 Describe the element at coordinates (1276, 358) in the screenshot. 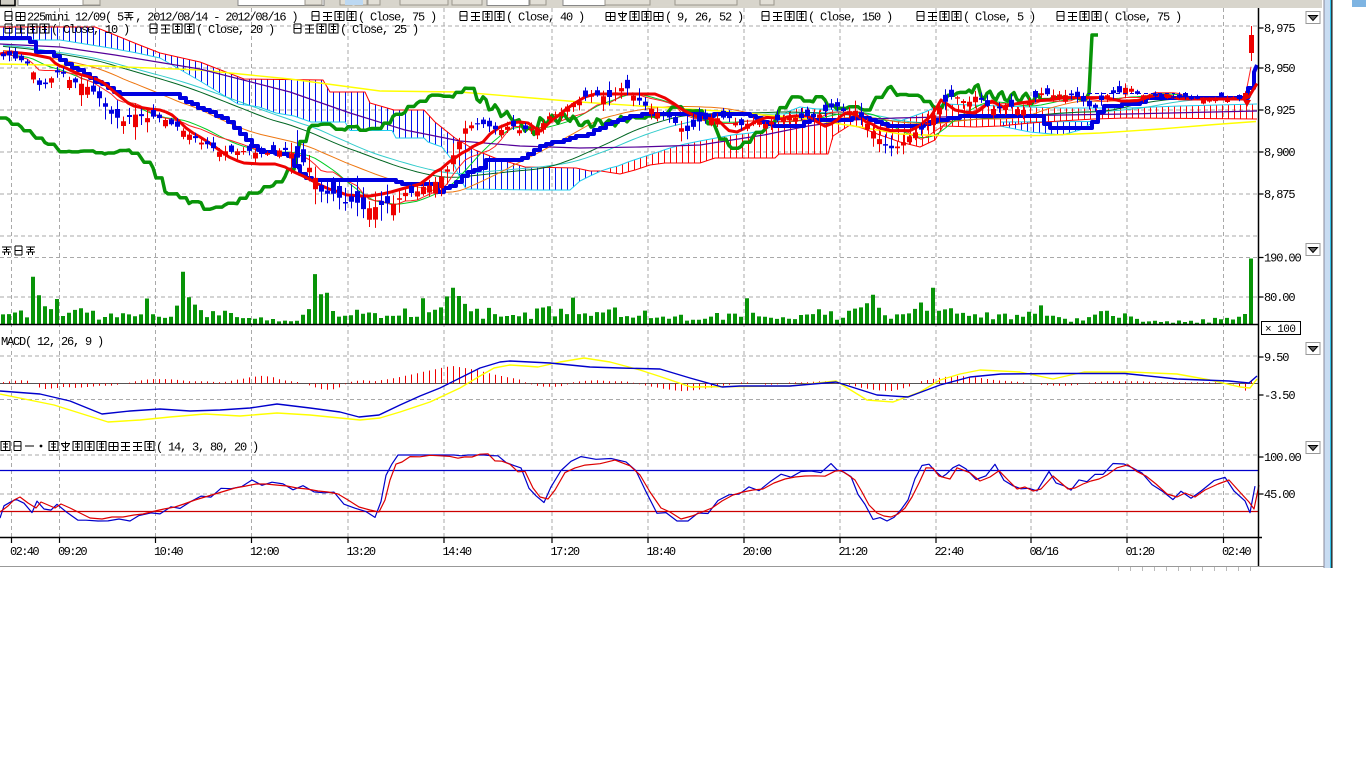

I see `svg-text: 9.50` at that location.